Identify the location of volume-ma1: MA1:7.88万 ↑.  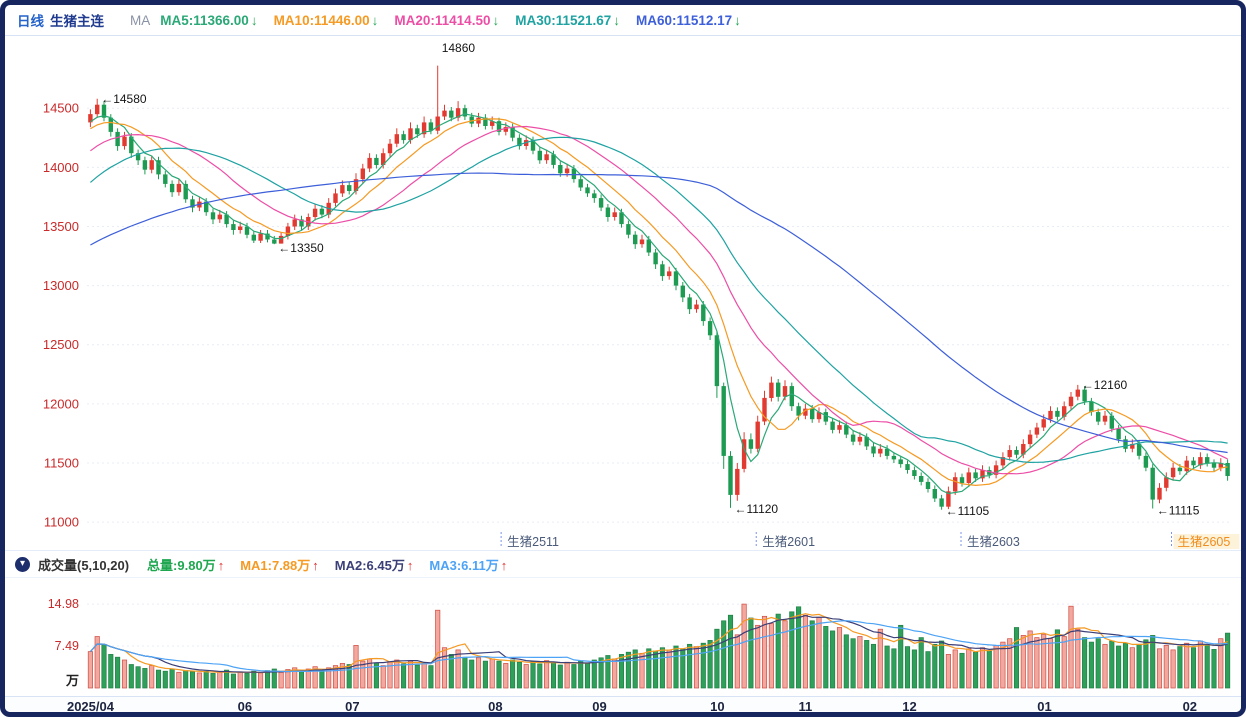
(279, 564).